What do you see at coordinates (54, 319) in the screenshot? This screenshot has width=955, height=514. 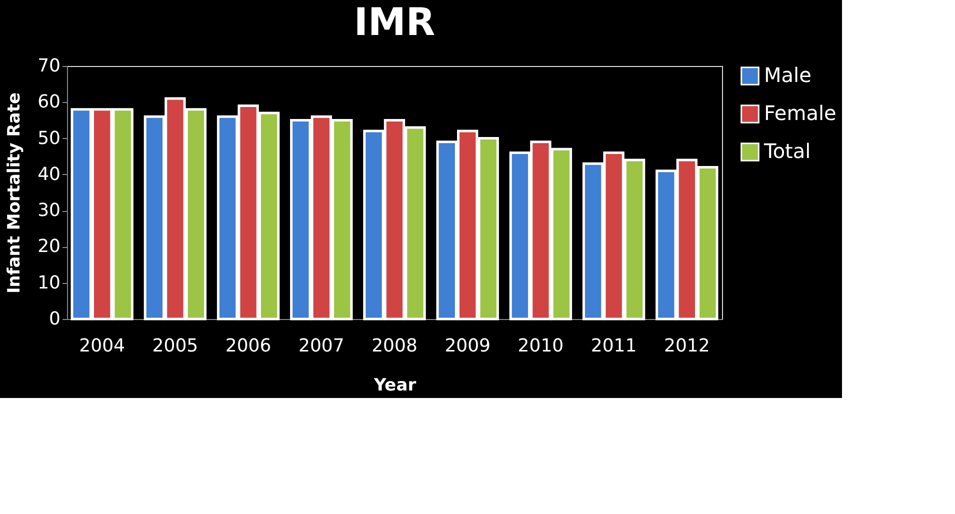 I see `y-tick-label: 0` at bounding box center [54, 319].